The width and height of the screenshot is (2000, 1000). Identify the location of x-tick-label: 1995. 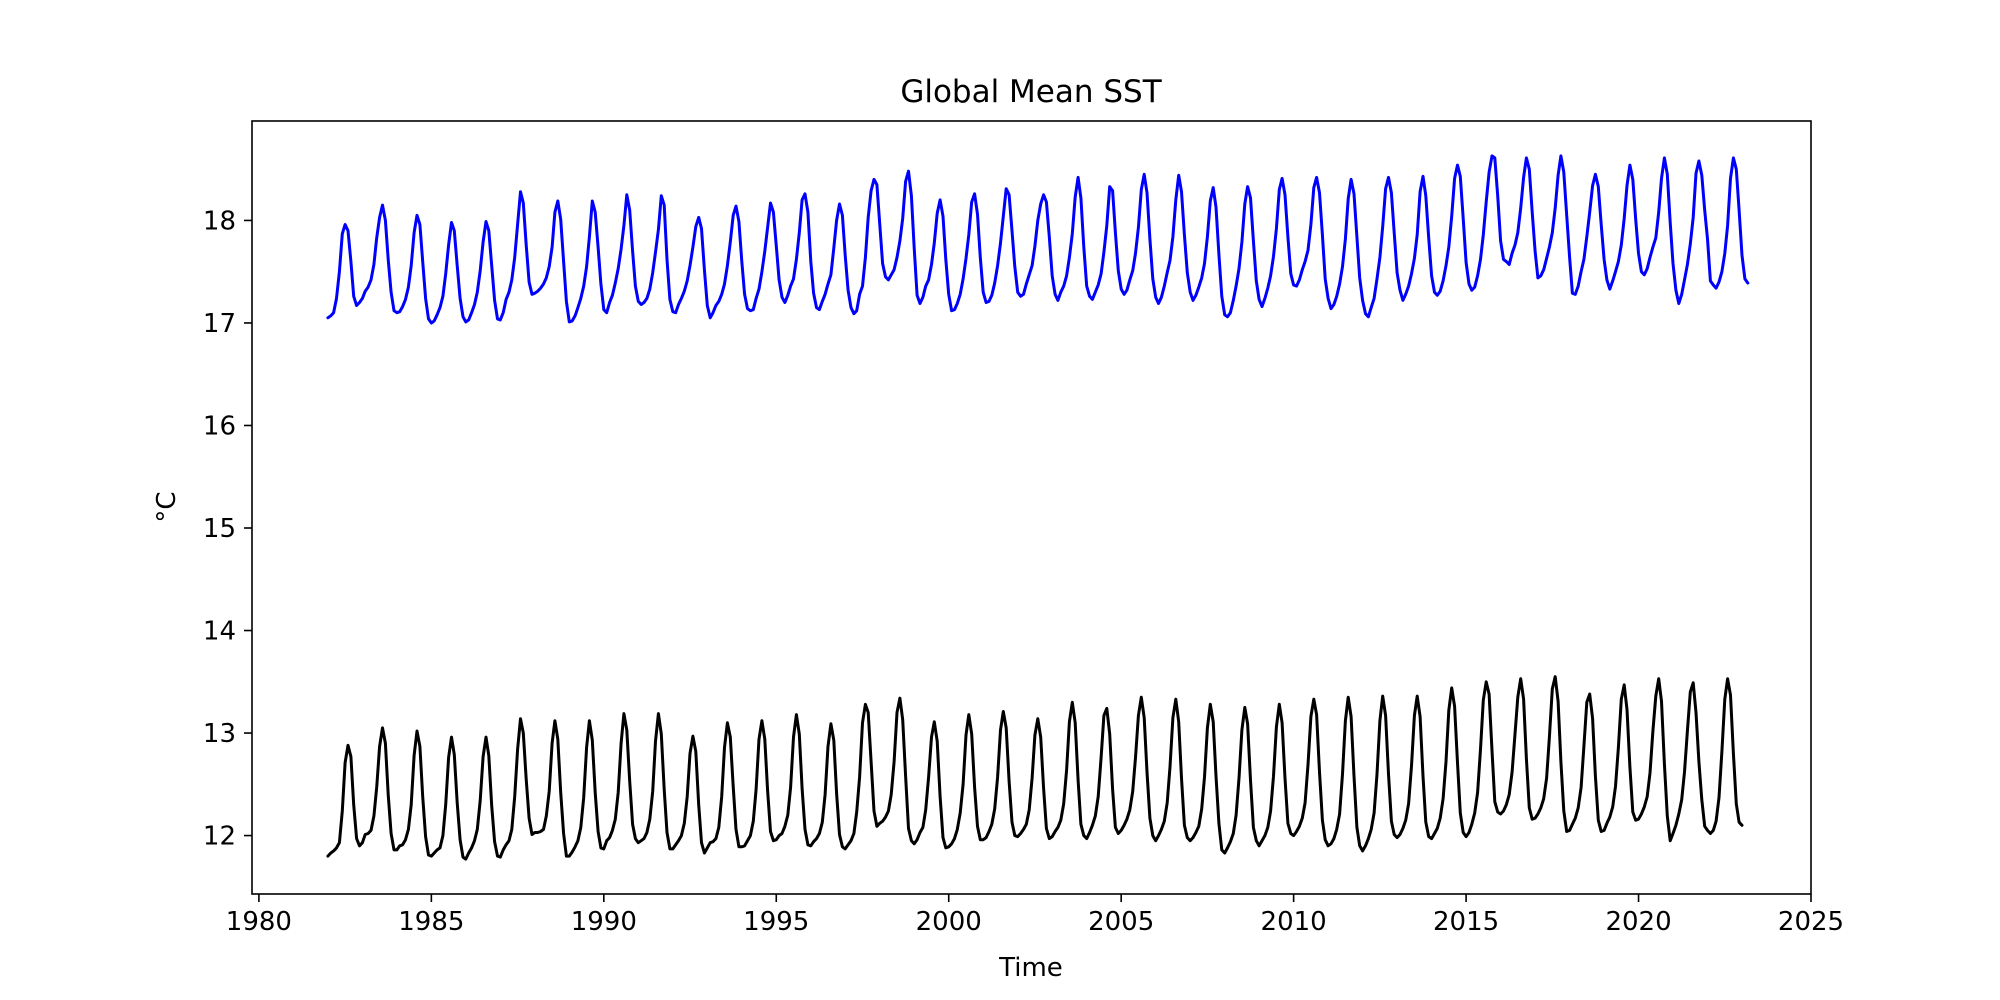
(776, 922).